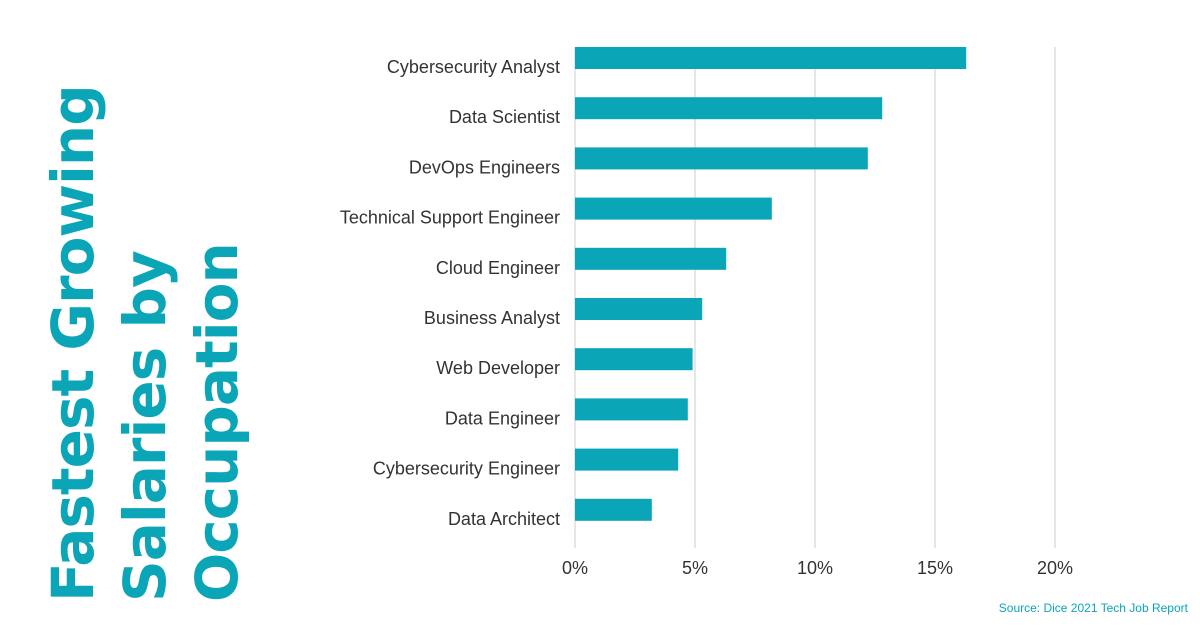 This screenshot has height=627, width=1200. I want to click on category-label-4: Cloud Engineer, so click(498, 268).